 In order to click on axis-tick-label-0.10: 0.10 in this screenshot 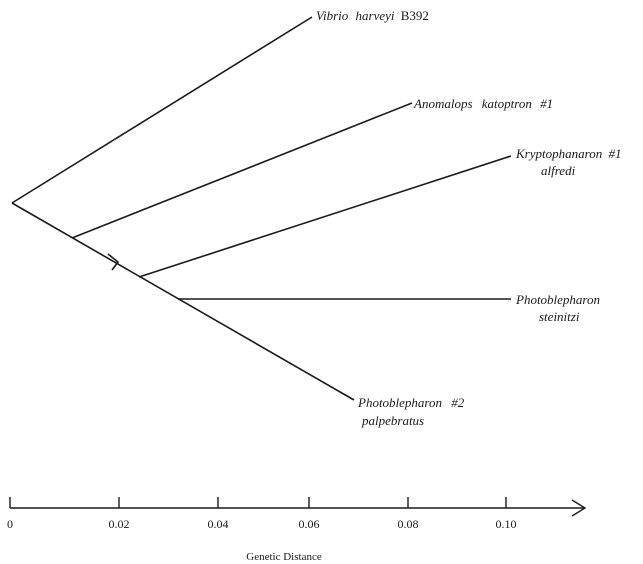, I will do `click(506, 524)`.